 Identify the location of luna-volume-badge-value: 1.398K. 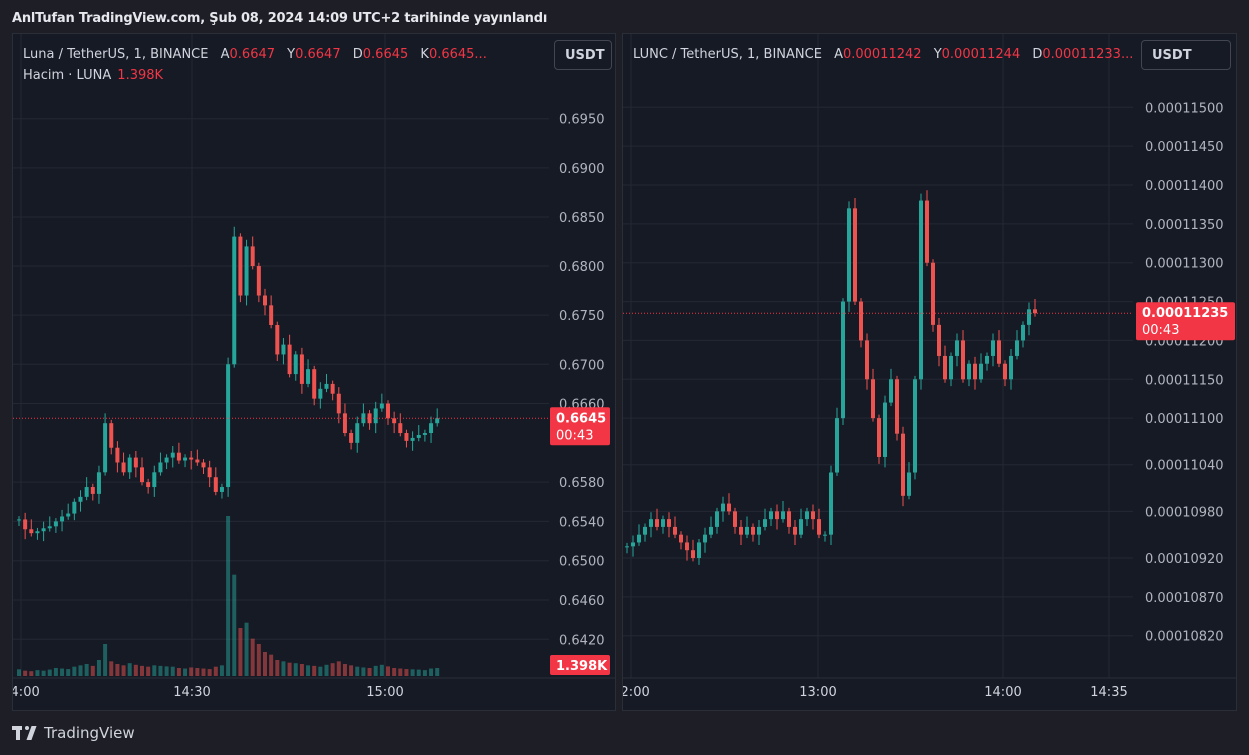
(582, 666).